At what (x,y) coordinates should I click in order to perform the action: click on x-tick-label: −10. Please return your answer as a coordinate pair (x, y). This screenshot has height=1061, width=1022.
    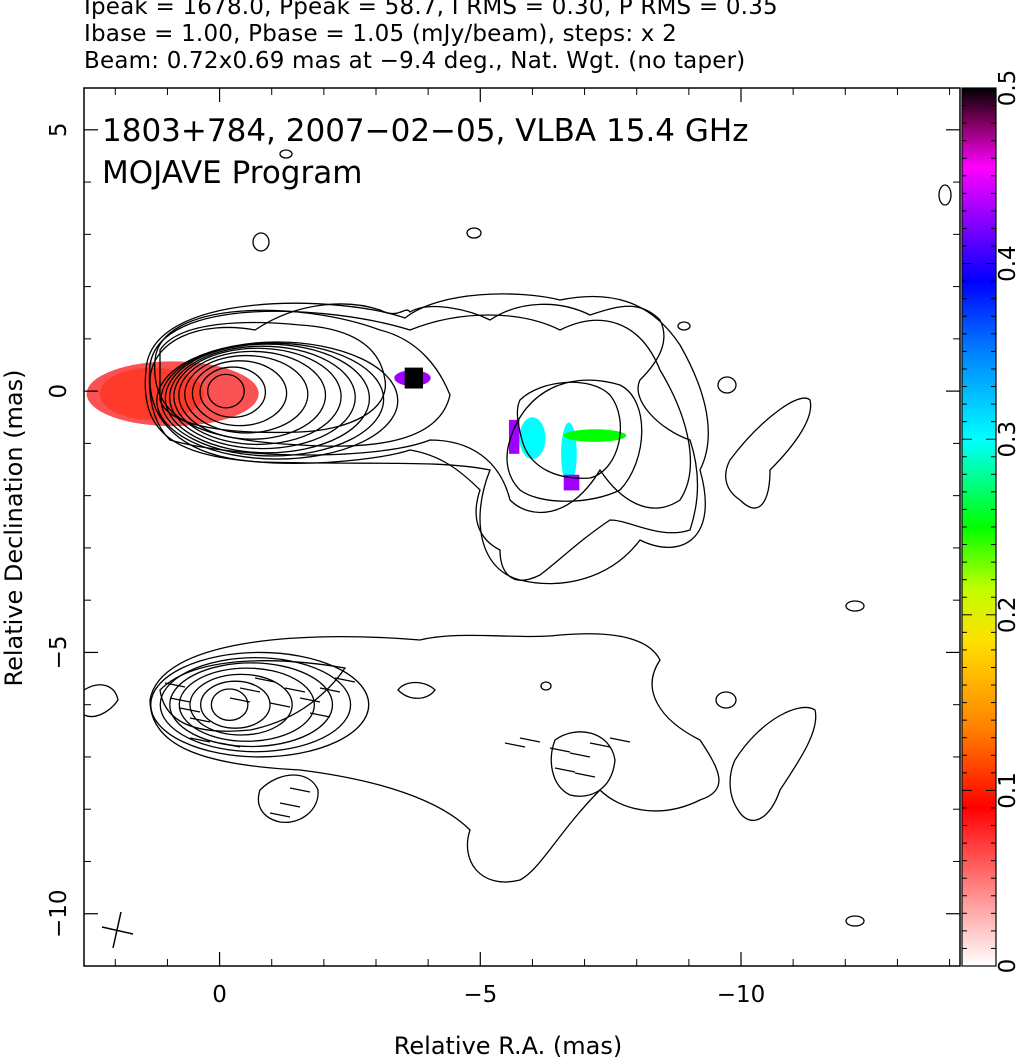
    Looking at the image, I should click on (741, 995).